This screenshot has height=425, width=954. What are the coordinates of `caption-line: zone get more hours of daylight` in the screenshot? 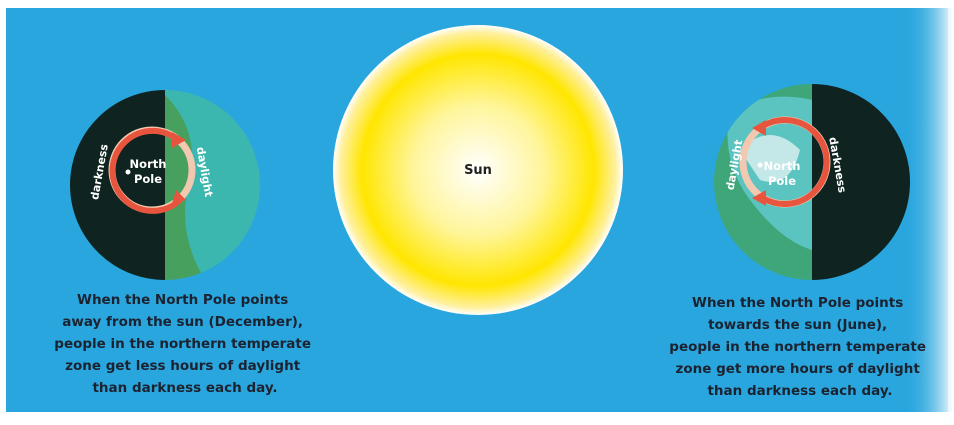 It's located at (797, 369).